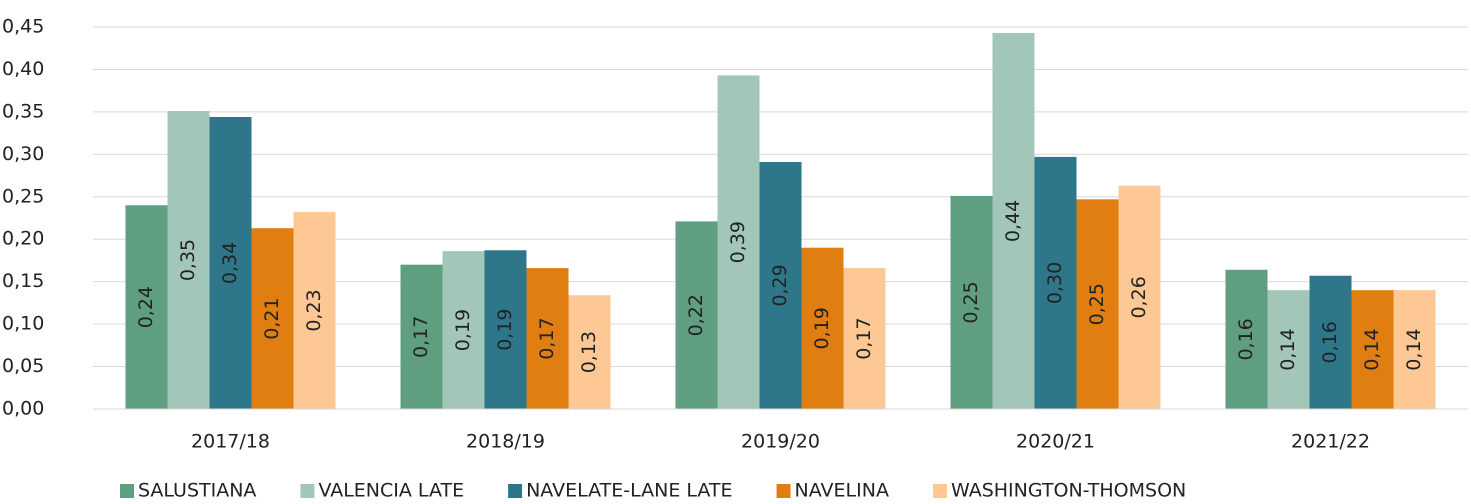  Describe the element at coordinates (1330, 442) in the screenshot. I see `x-tick-label: 2021/22` at that location.